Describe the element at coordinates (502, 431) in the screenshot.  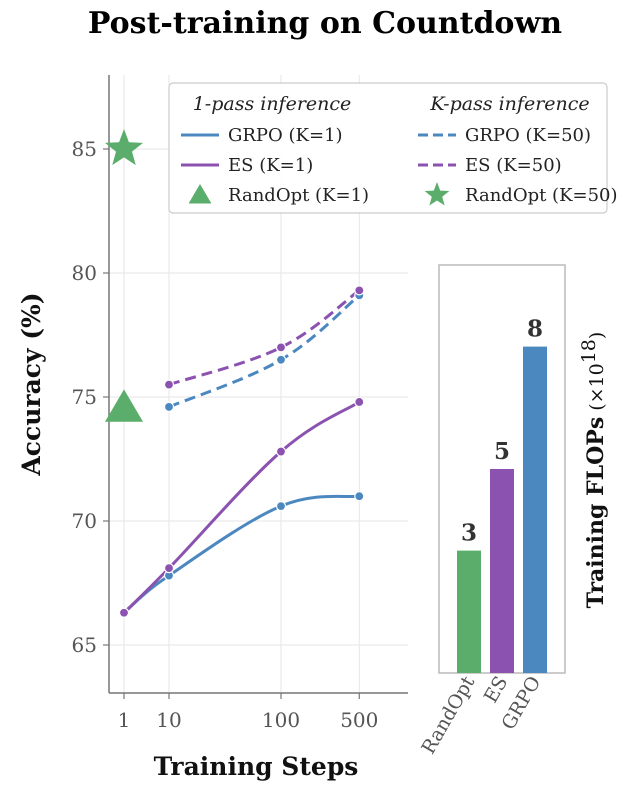
I see `inset-bar-value-labels: 3 5 8` at that location.